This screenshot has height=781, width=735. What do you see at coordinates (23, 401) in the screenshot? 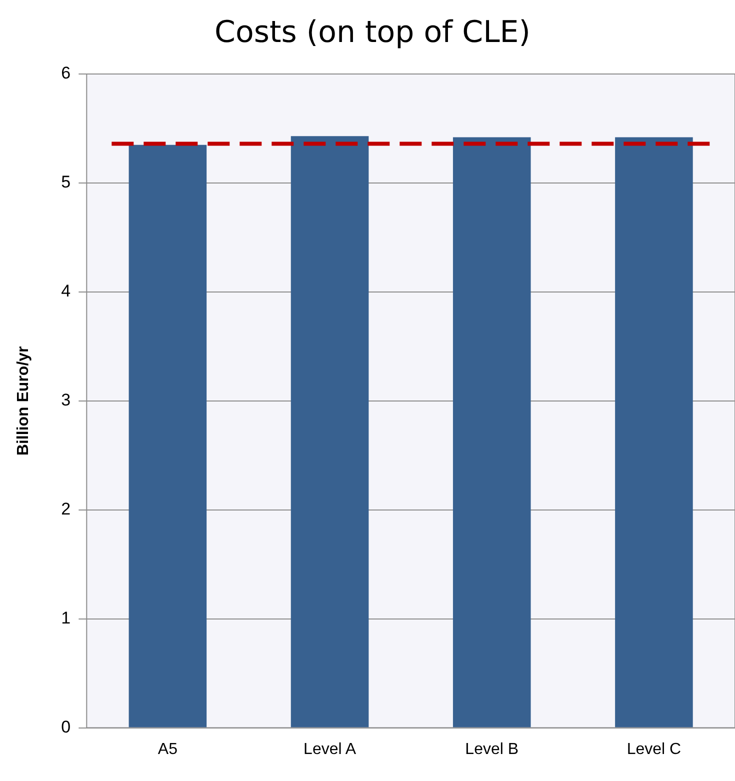
I see `y-axis-title: Billion Euro/yr` at bounding box center [23, 401].